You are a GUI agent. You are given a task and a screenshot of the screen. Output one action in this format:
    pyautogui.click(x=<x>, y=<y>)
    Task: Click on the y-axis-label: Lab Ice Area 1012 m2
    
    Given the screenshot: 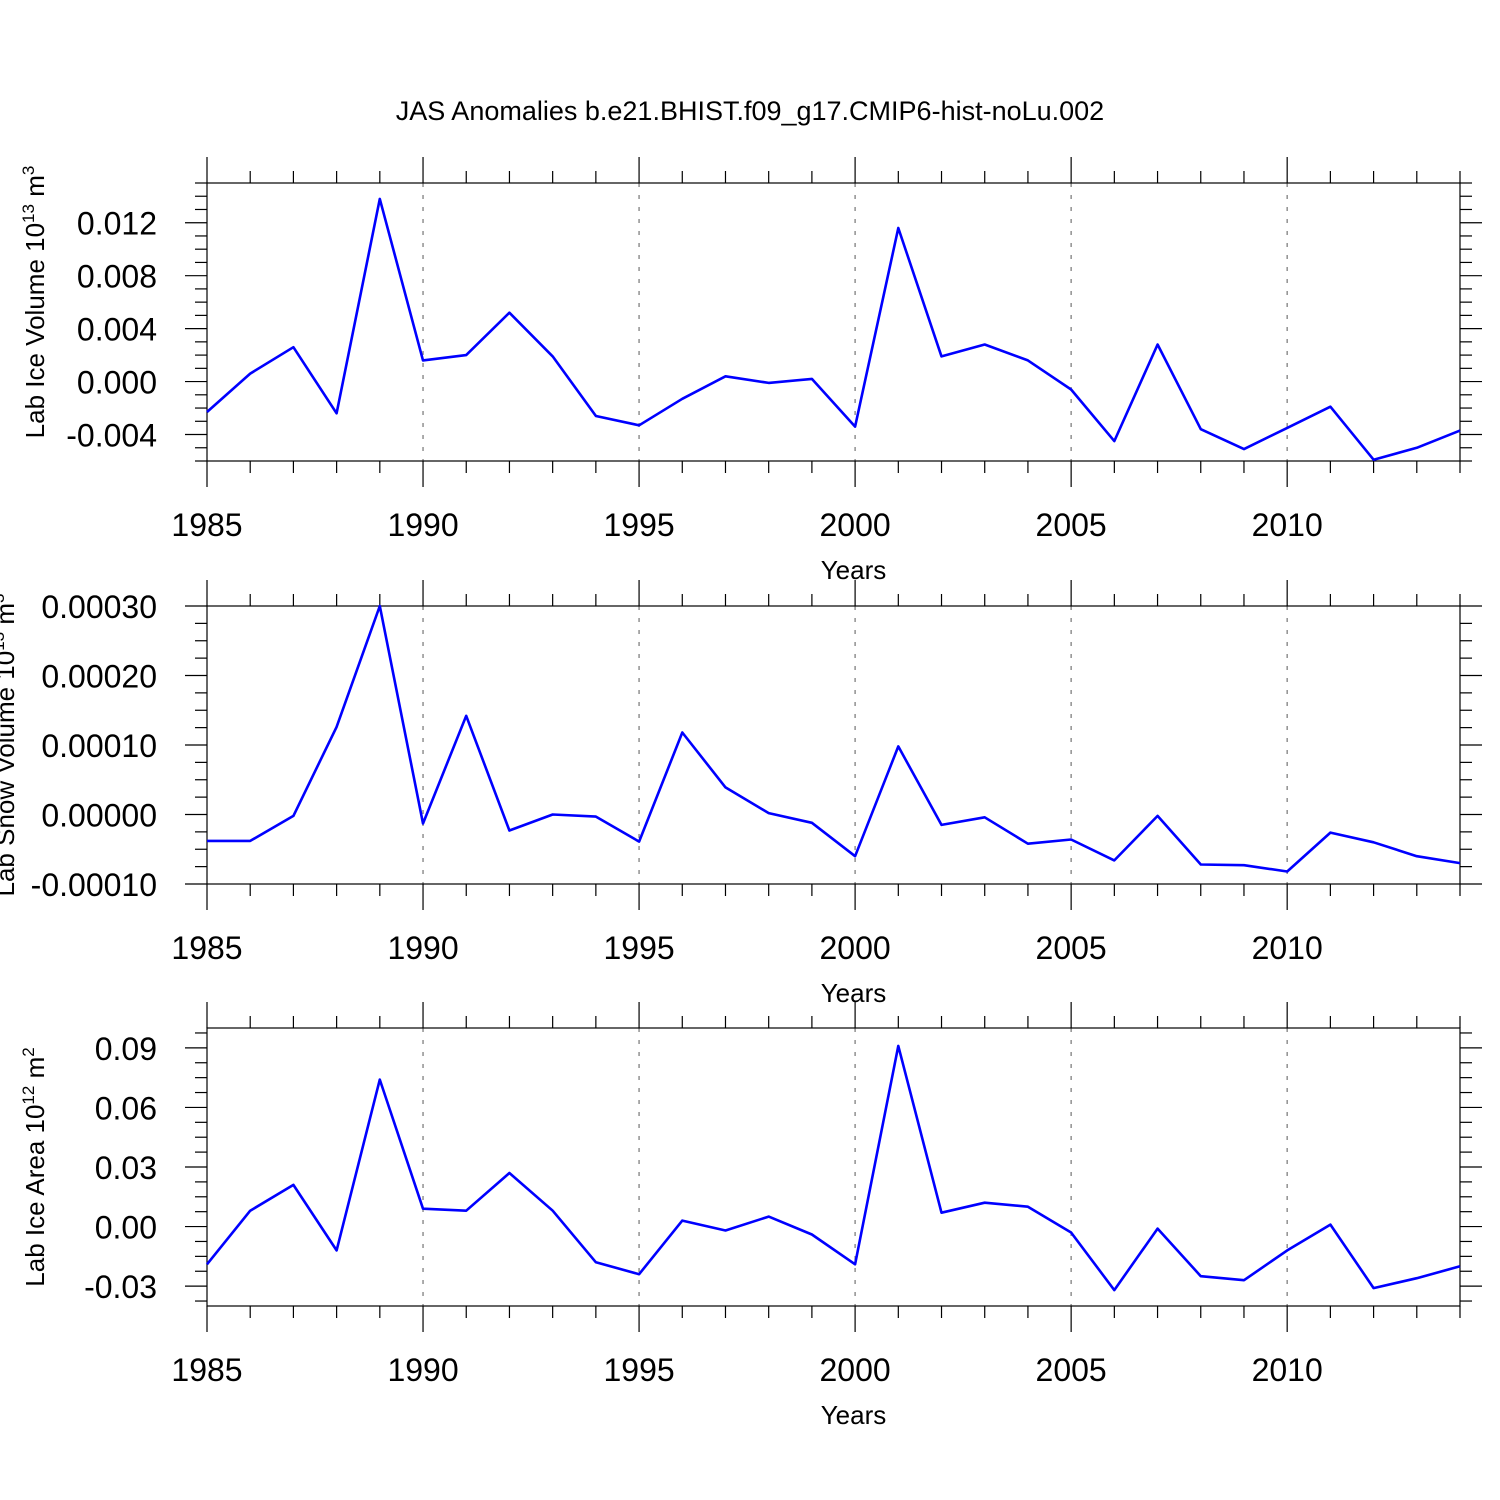 What is the action you would take?
    pyautogui.click(x=34, y=1166)
    